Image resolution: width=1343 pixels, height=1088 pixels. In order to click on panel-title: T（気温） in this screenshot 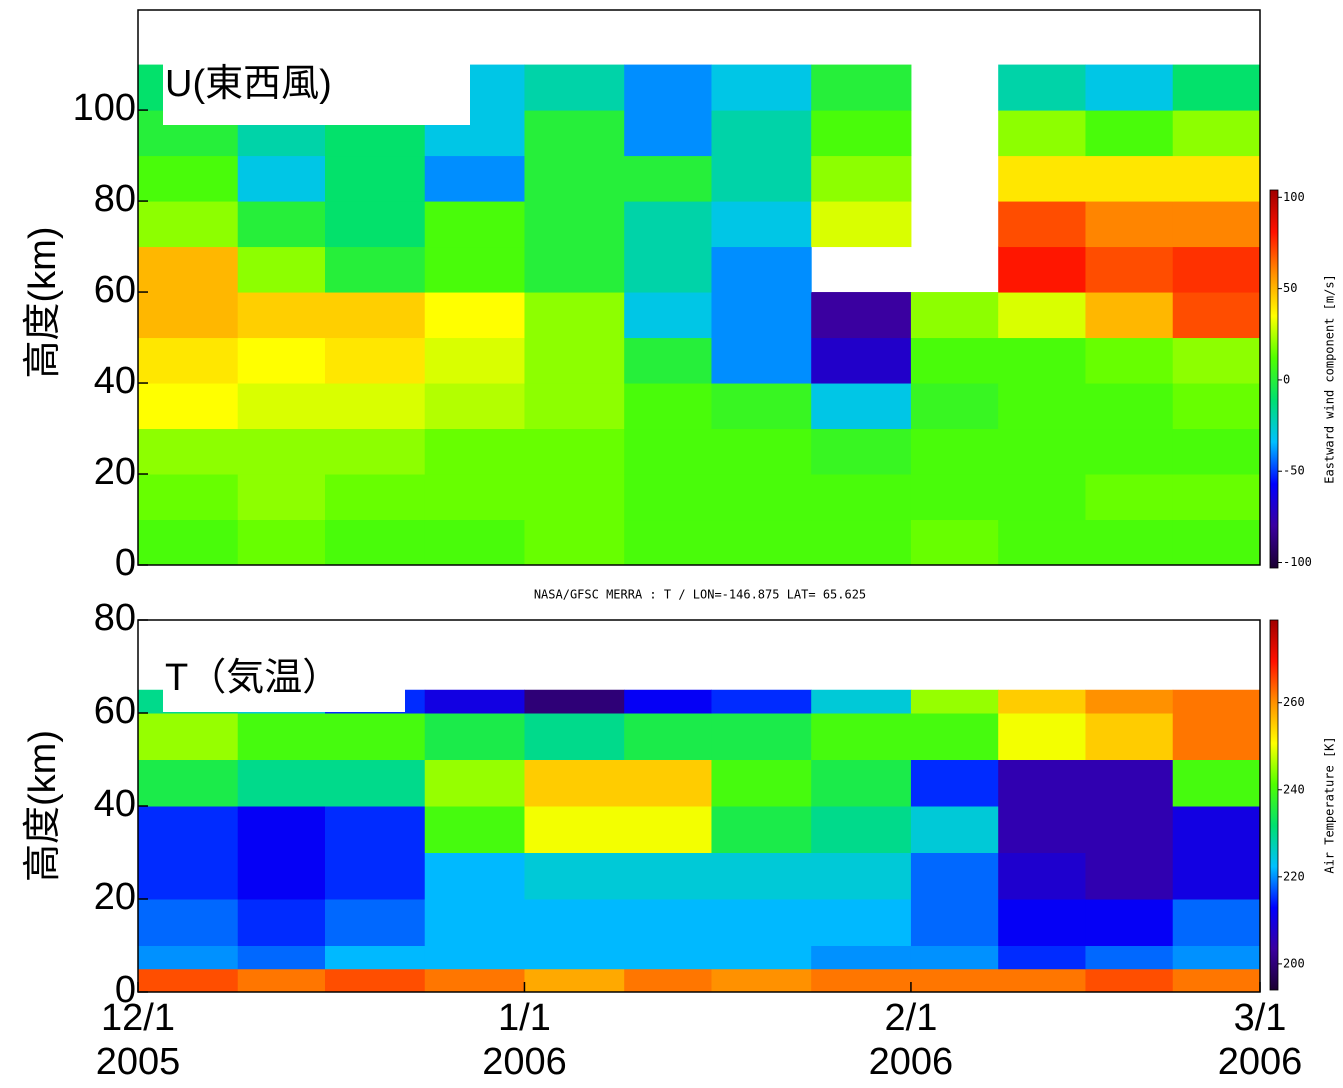, I will do `click(252, 678)`.